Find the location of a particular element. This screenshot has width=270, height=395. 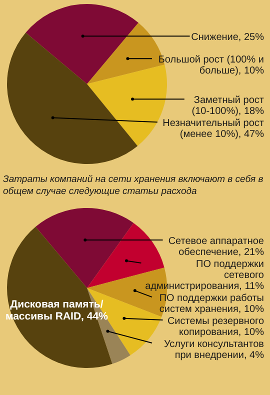

leader-pointer: ПО поддержки сетевого администрирования, 11% is located at coordinates (194, 275).